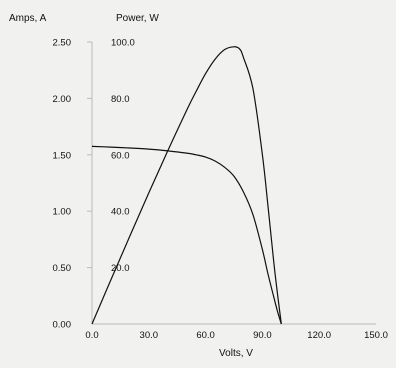 The image size is (396, 368). Describe the element at coordinates (236, 353) in the screenshot. I see `x-axis-label: Volts, V` at that location.